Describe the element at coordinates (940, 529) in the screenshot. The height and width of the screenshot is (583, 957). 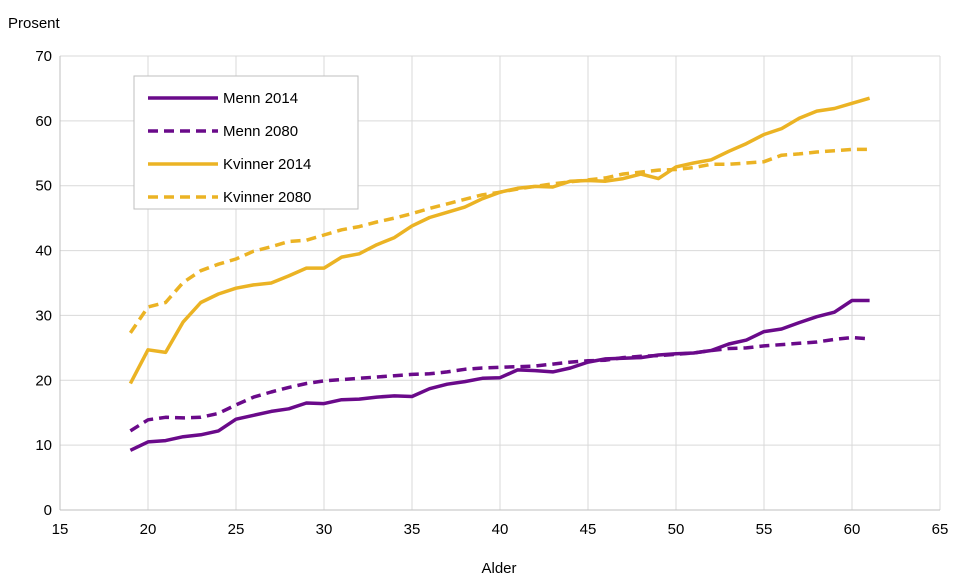
I see `x-tick-label: 65` at that location.